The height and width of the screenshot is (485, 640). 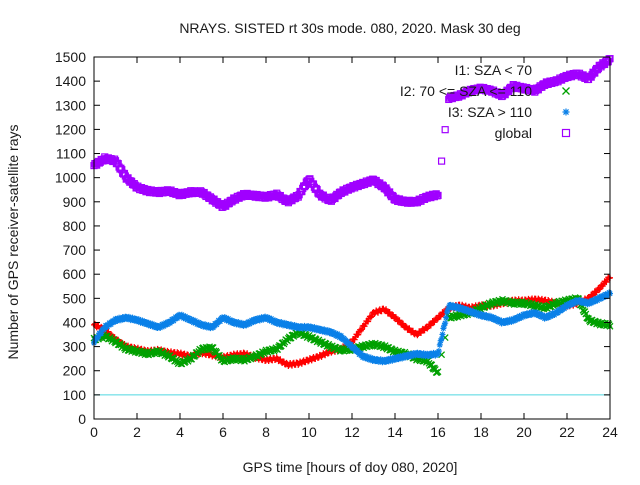 I want to click on x-tick-label: 0, so click(x=94, y=432).